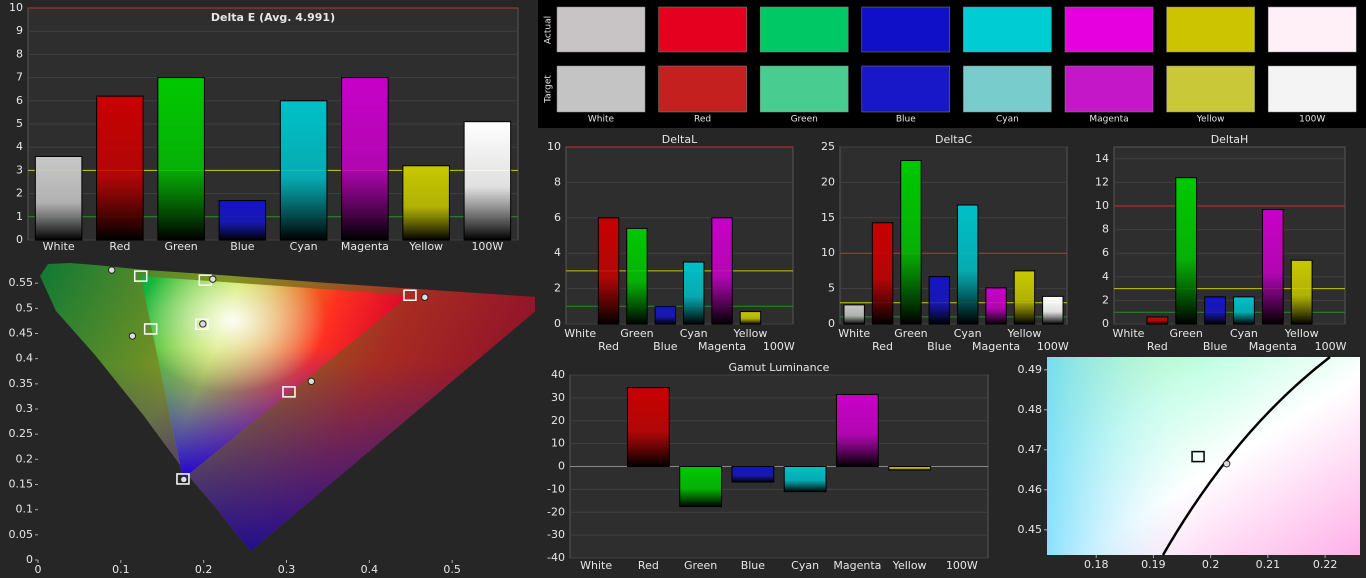 The image size is (1366, 578). I want to click on y-tick-label: 20, so click(828, 181).